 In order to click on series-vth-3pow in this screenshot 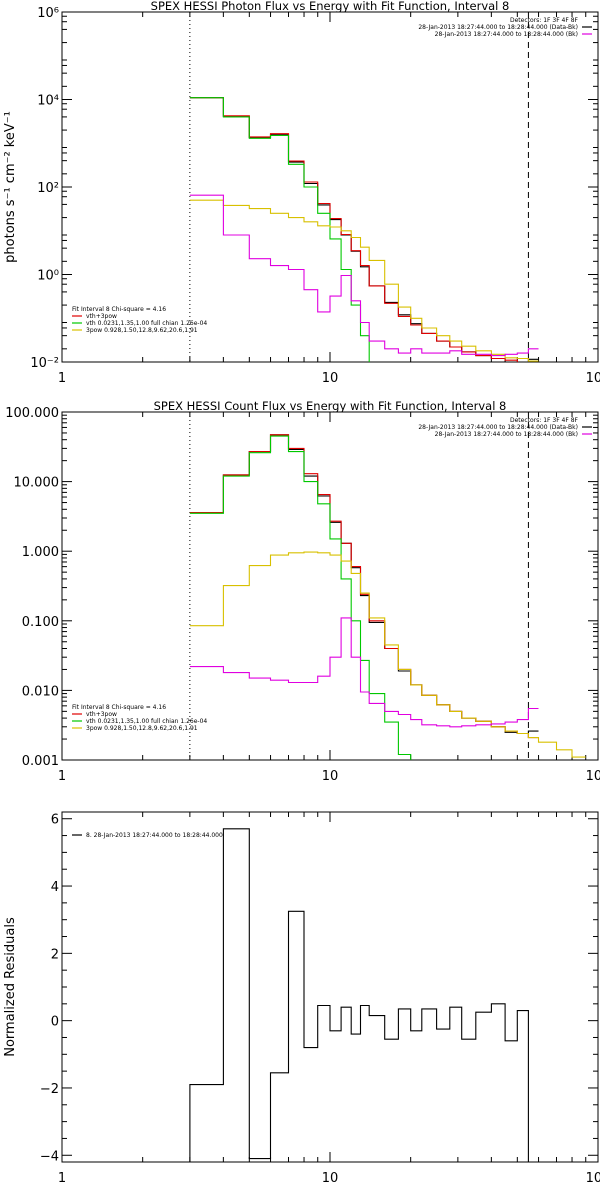, I will do `click(353, 229)`.